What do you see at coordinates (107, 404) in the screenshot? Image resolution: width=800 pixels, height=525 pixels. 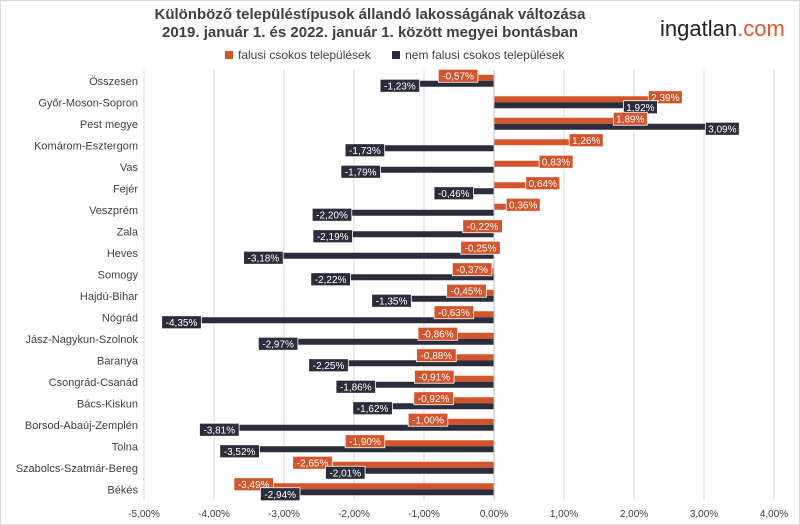 I see `category-label-15: Bács-Kiskun` at bounding box center [107, 404].